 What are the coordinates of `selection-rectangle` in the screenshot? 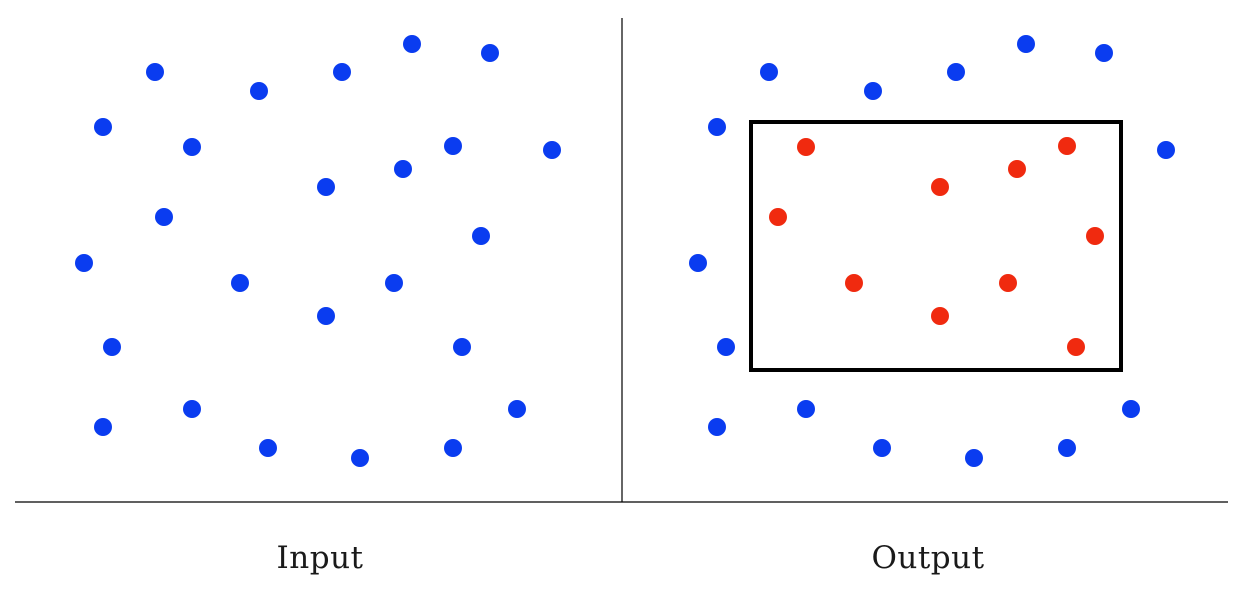 It's located at (936, 246).